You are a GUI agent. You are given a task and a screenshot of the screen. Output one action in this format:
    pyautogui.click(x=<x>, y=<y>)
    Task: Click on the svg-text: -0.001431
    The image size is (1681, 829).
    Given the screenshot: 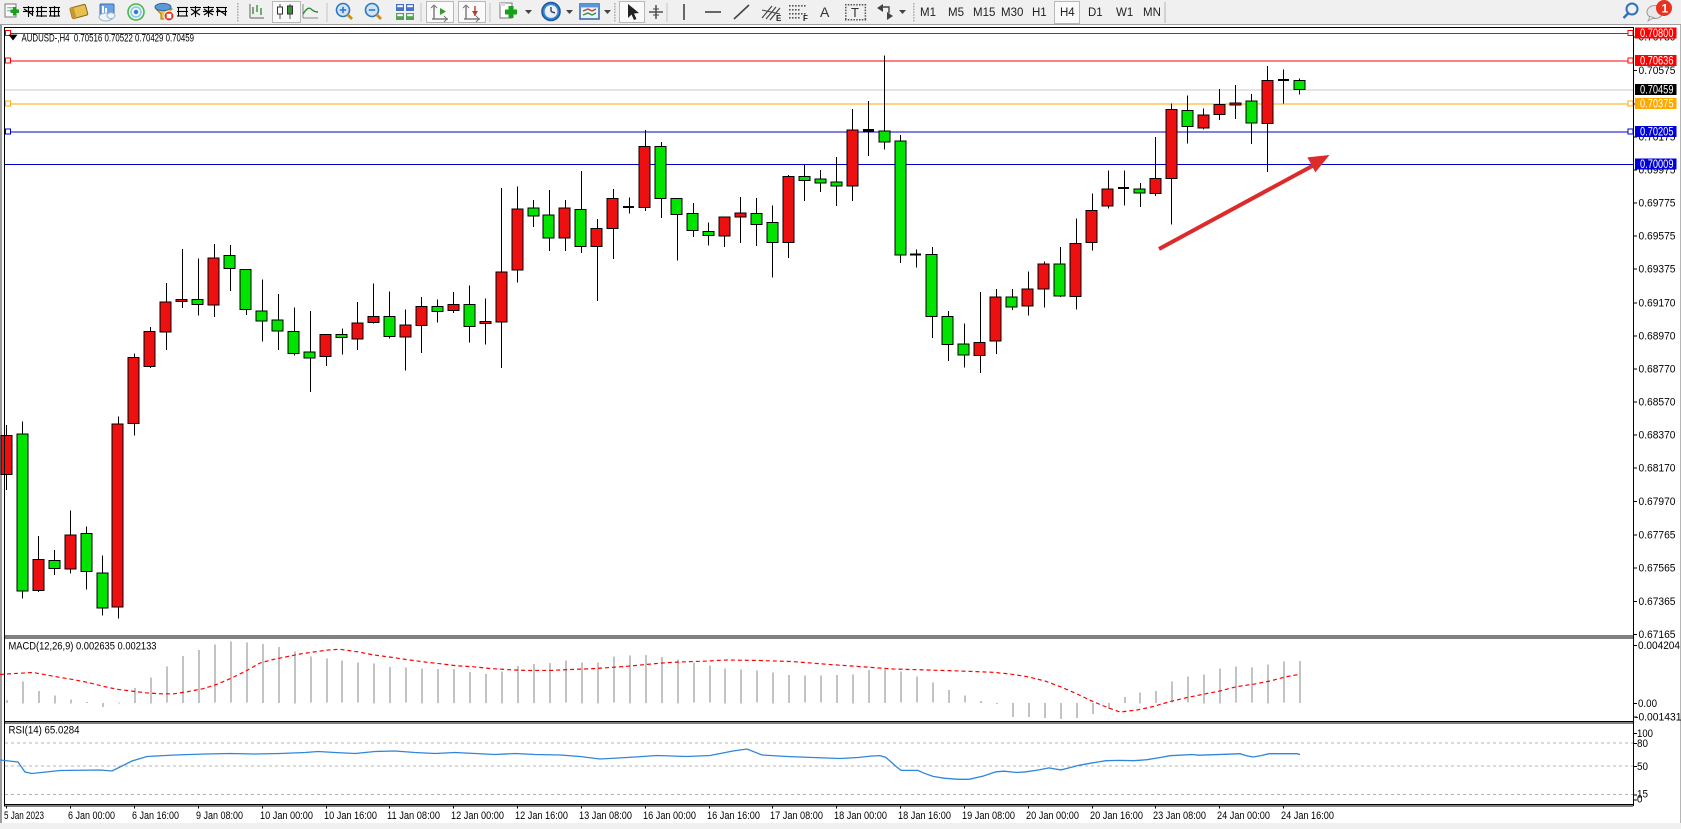 What is the action you would take?
    pyautogui.click(x=1658, y=718)
    